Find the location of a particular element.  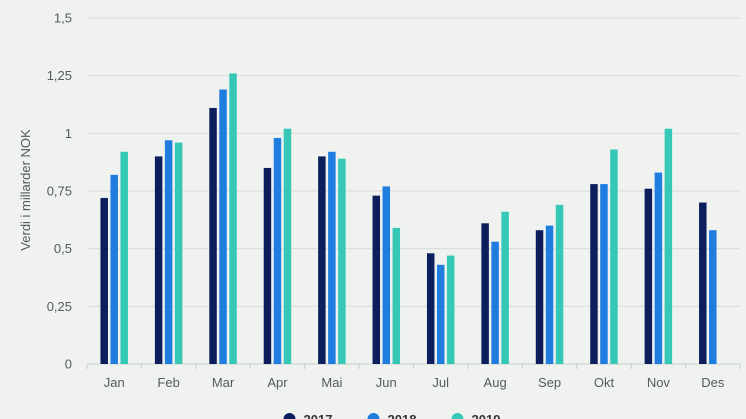

legend: 2017 2018 2019 is located at coordinates (392, 415).